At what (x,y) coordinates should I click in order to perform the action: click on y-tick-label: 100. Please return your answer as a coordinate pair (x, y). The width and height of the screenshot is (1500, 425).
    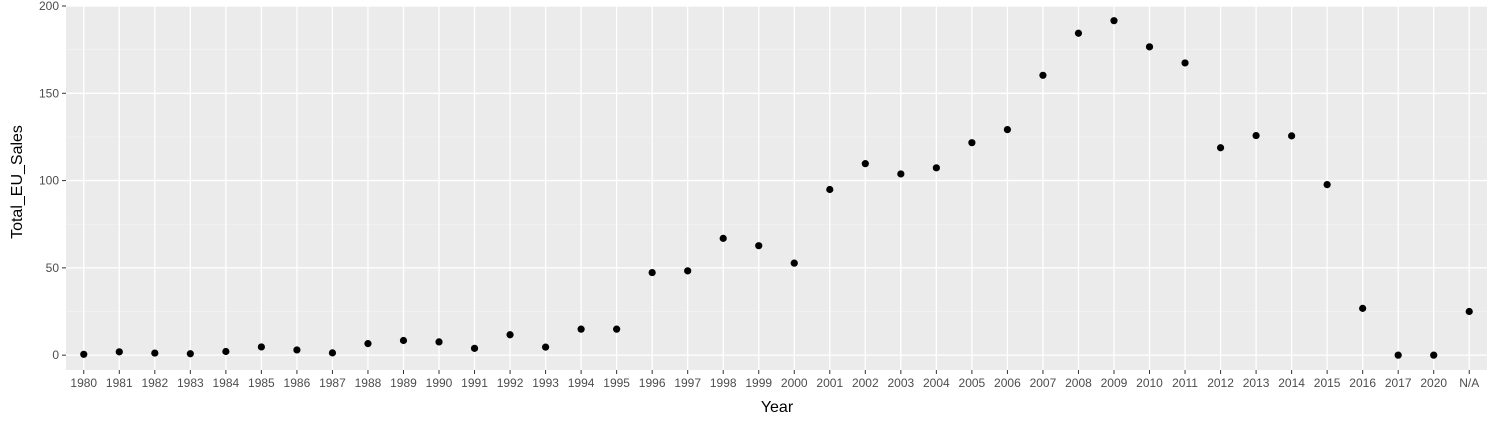
    Looking at the image, I should click on (49, 181).